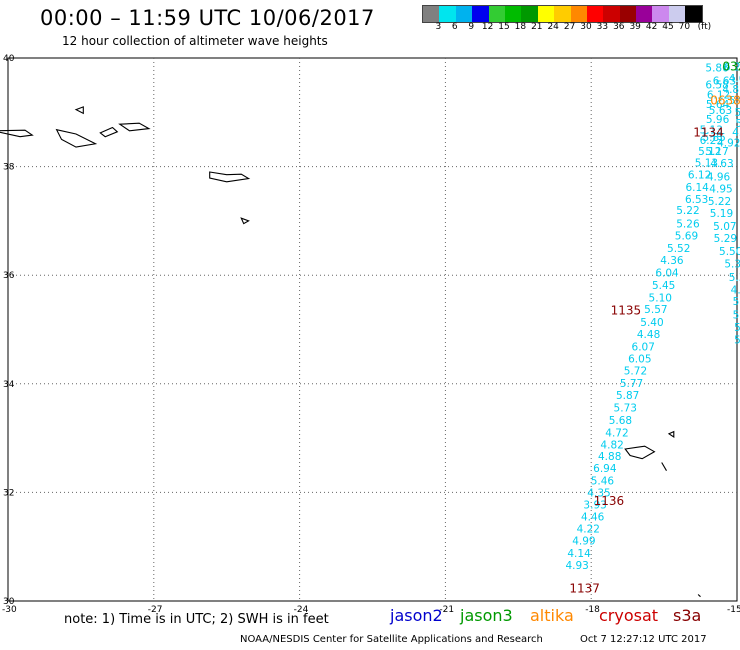 The image size is (740, 650). I want to click on wave-height-value: 4.63, so click(721, 164).